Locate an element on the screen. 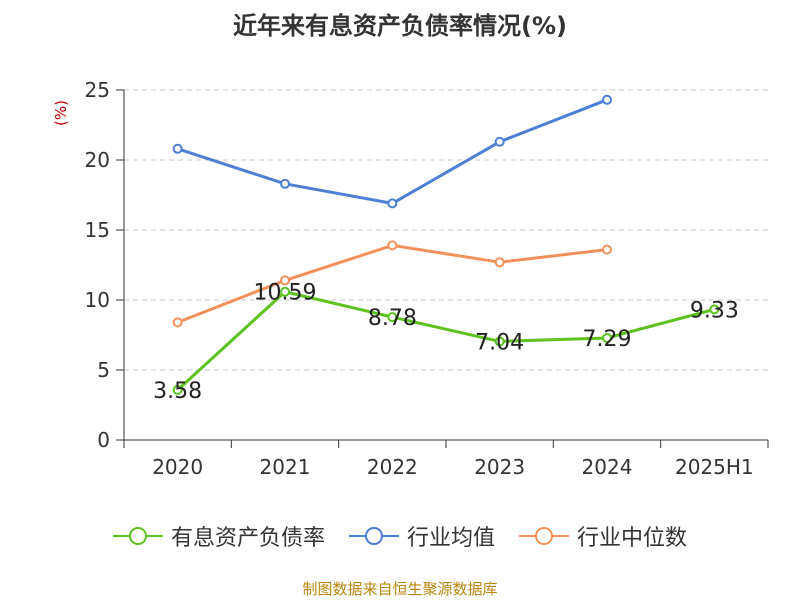 The height and width of the screenshot is (600, 800). x-tick-label: 2024 is located at coordinates (607, 467).